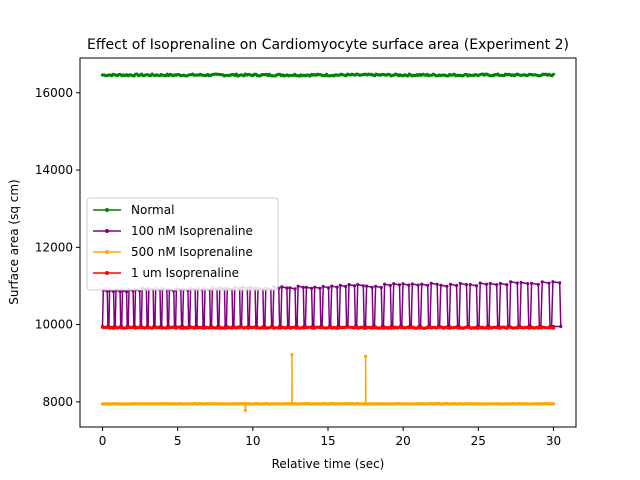 The image size is (640, 480). I want to click on y-axis: 8000 10000 12000 14000 16000, so click(57, 247).